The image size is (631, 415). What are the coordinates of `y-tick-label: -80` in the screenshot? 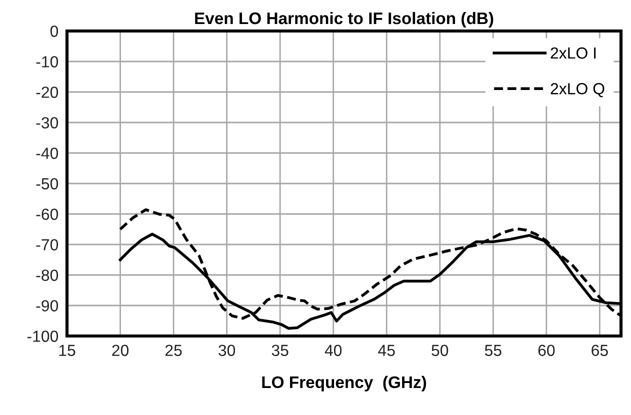 It's located at (47, 275).